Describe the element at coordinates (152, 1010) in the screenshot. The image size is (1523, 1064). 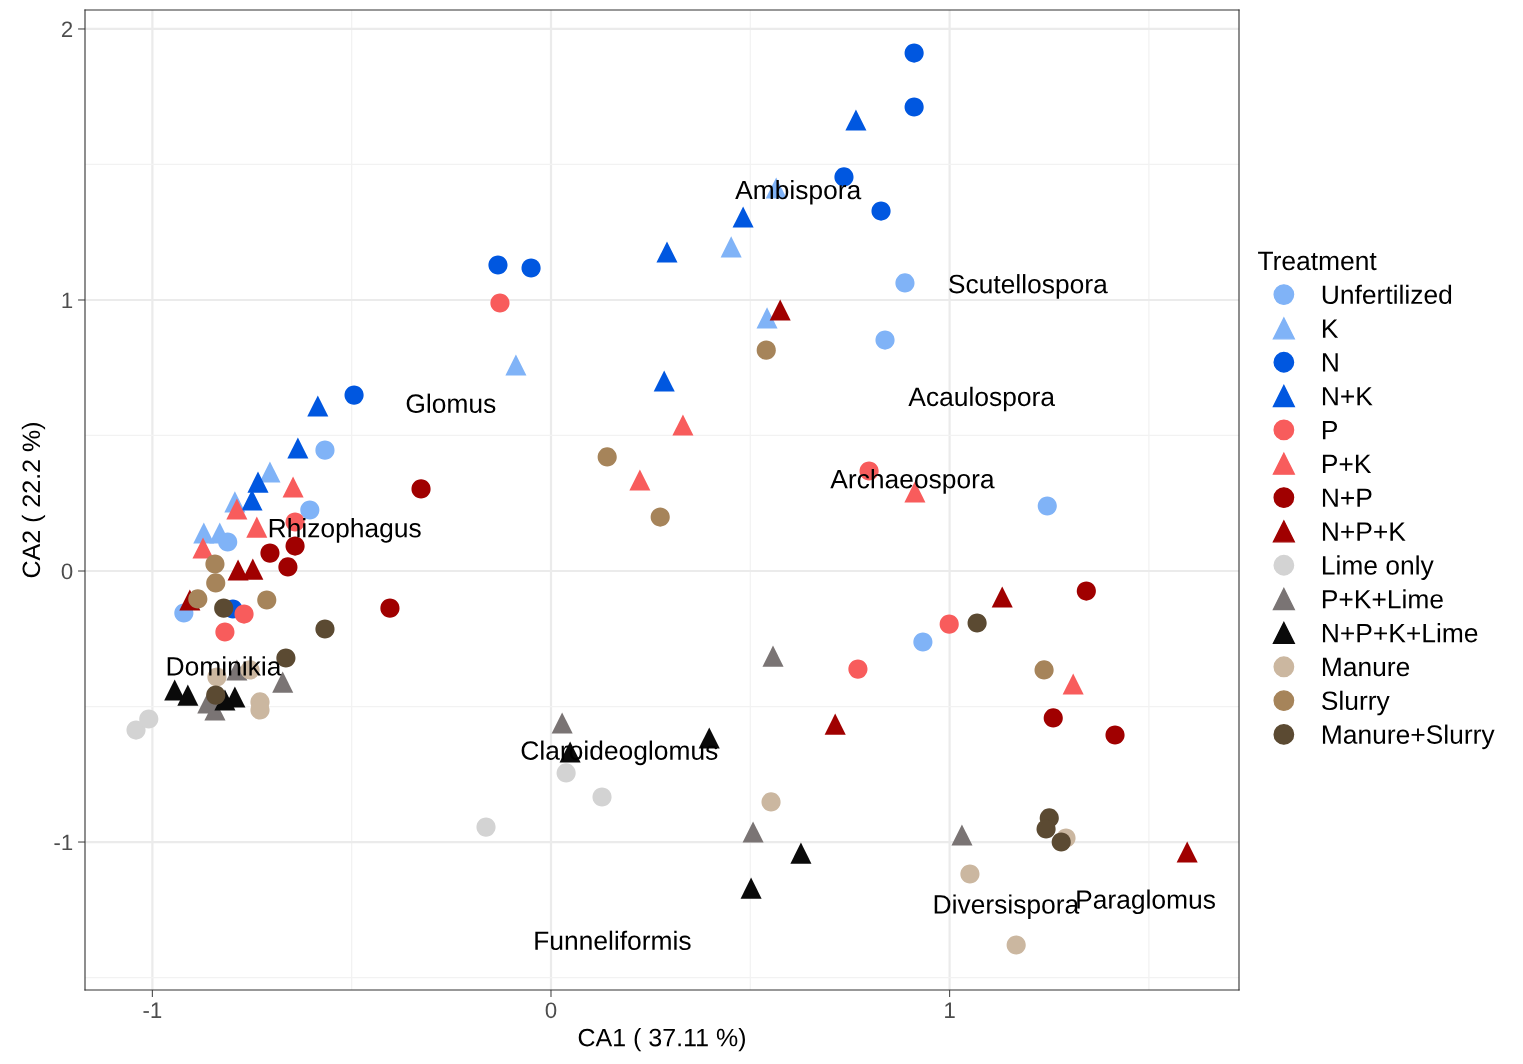
I see `x-tick-label: -1` at that location.